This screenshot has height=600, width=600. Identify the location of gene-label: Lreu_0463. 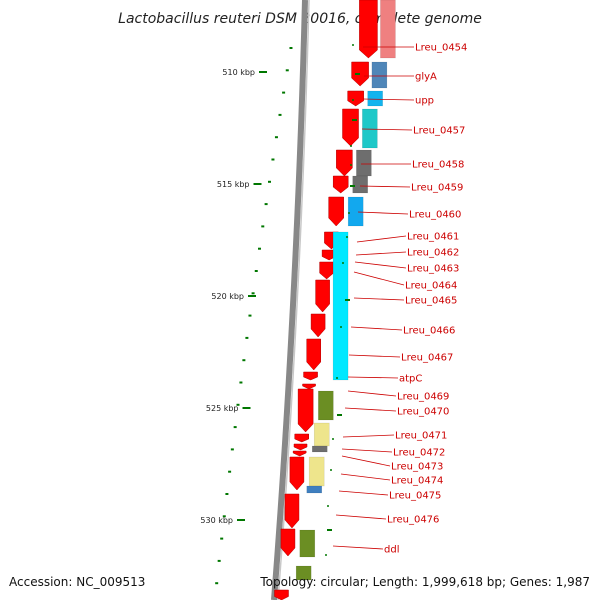
(433, 269).